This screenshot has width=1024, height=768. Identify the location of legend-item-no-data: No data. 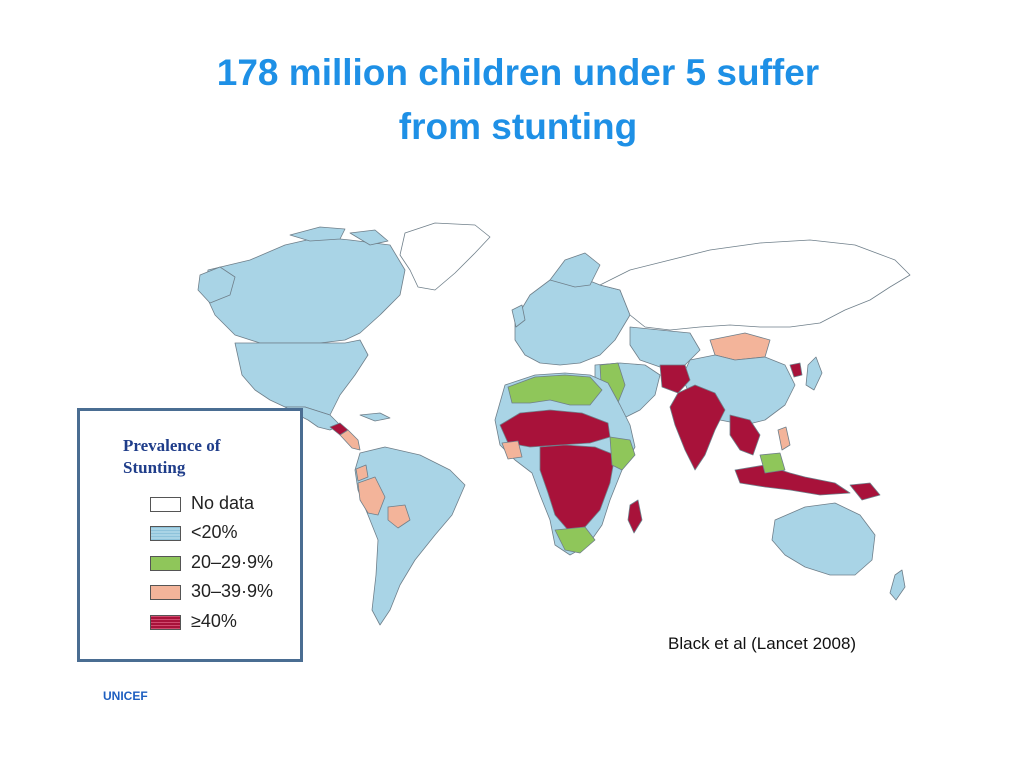
(225, 505).